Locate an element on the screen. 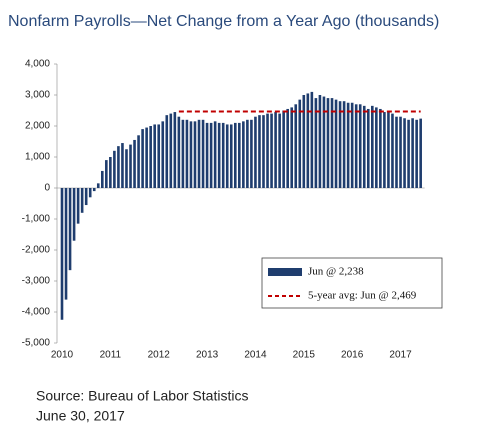 The width and height of the screenshot is (500, 443). legend-label: 5-year avg: Jun @ 2,469 is located at coordinates (362, 296).